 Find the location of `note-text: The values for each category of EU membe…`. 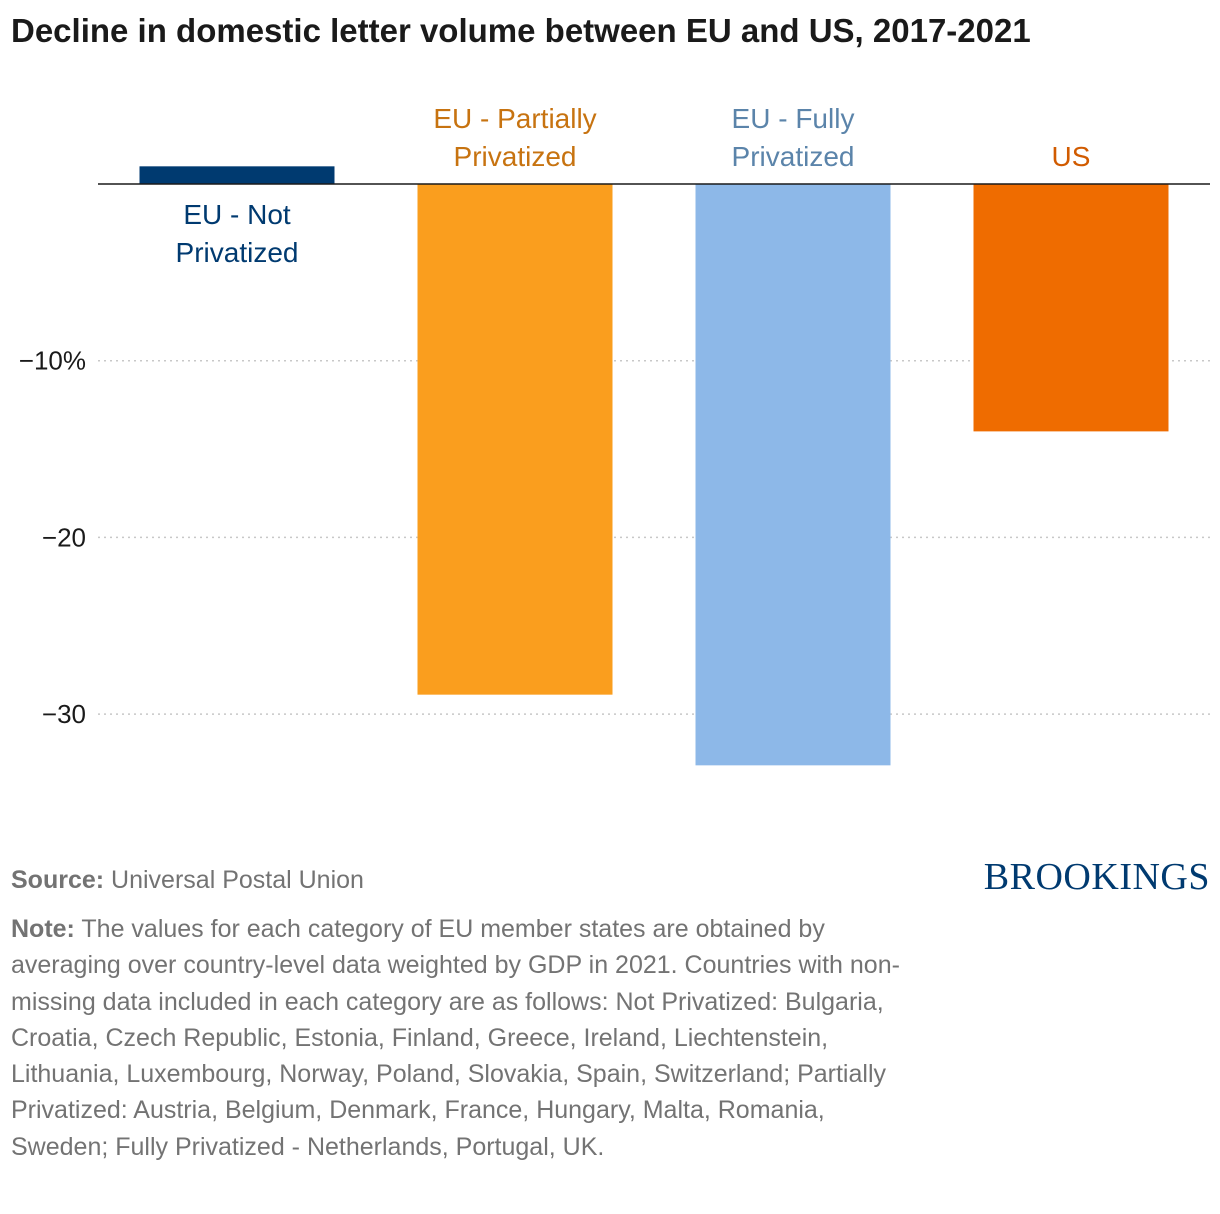

note-text: The values for each category of EU membe… is located at coordinates (455, 1038).